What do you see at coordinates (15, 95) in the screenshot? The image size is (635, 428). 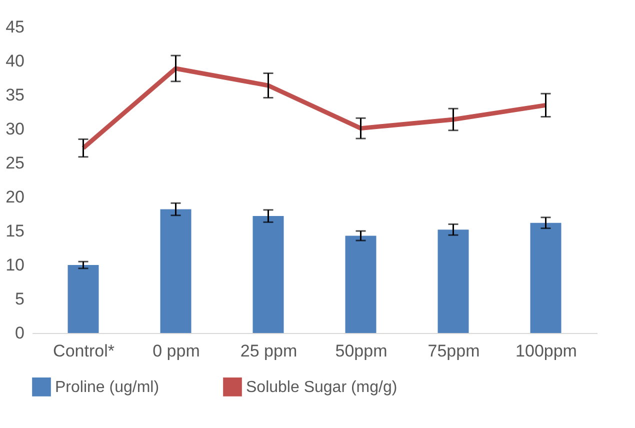 I see `y-tick-label: 35` at bounding box center [15, 95].